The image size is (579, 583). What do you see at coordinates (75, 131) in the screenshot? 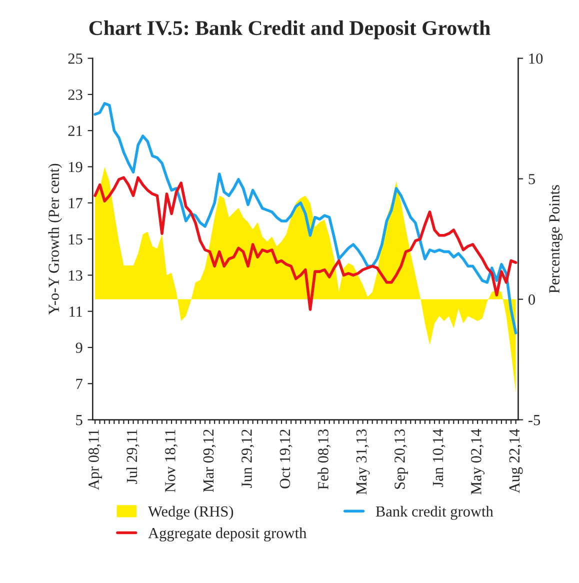
I see `y-tick-label: 21` at bounding box center [75, 131].